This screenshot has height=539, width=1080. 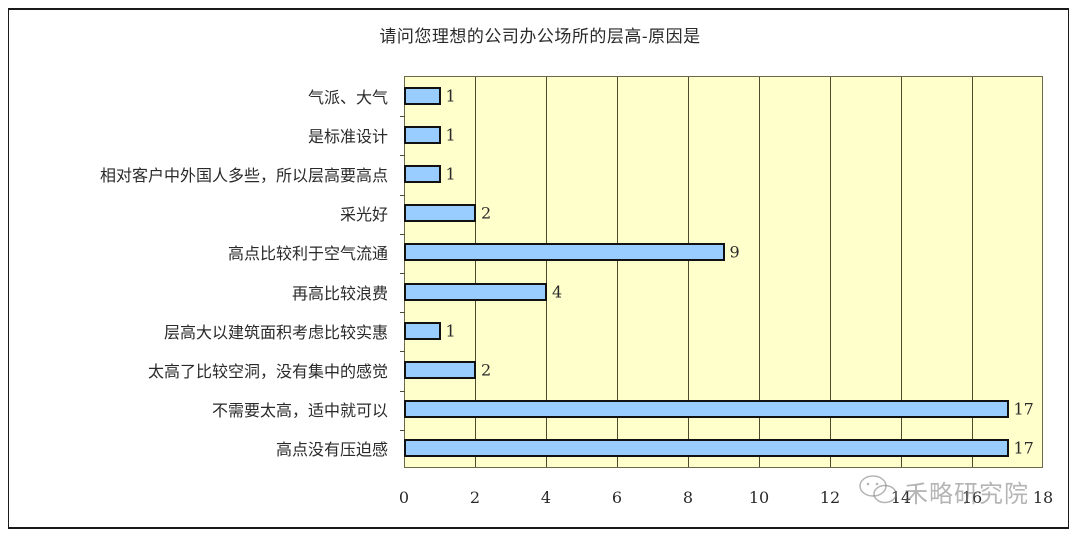 I want to click on category-label: 再高比较浪费, so click(x=339, y=293).